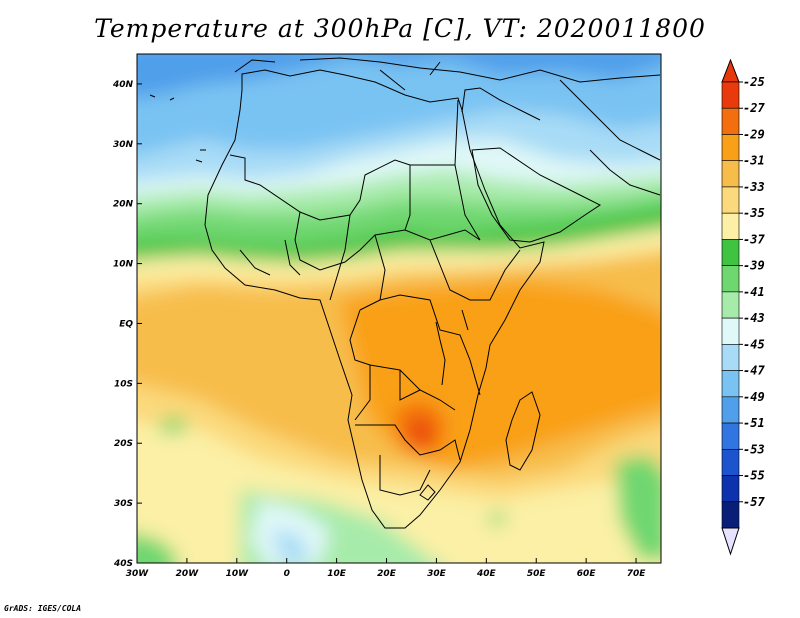 This screenshot has height=618, width=800. What do you see at coordinates (754, 502) in the screenshot?
I see `colorbar-label: -57` at bounding box center [754, 502].